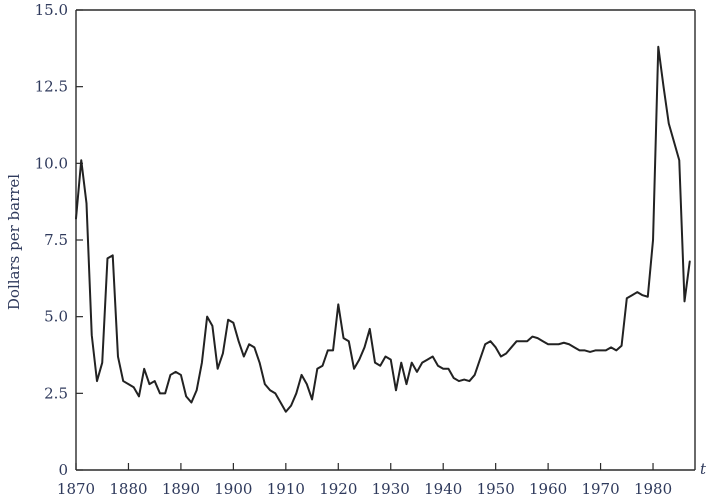 The height and width of the screenshot is (500, 713). I want to click on y-axis-title: Dollars per barrel, so click(14, 242).